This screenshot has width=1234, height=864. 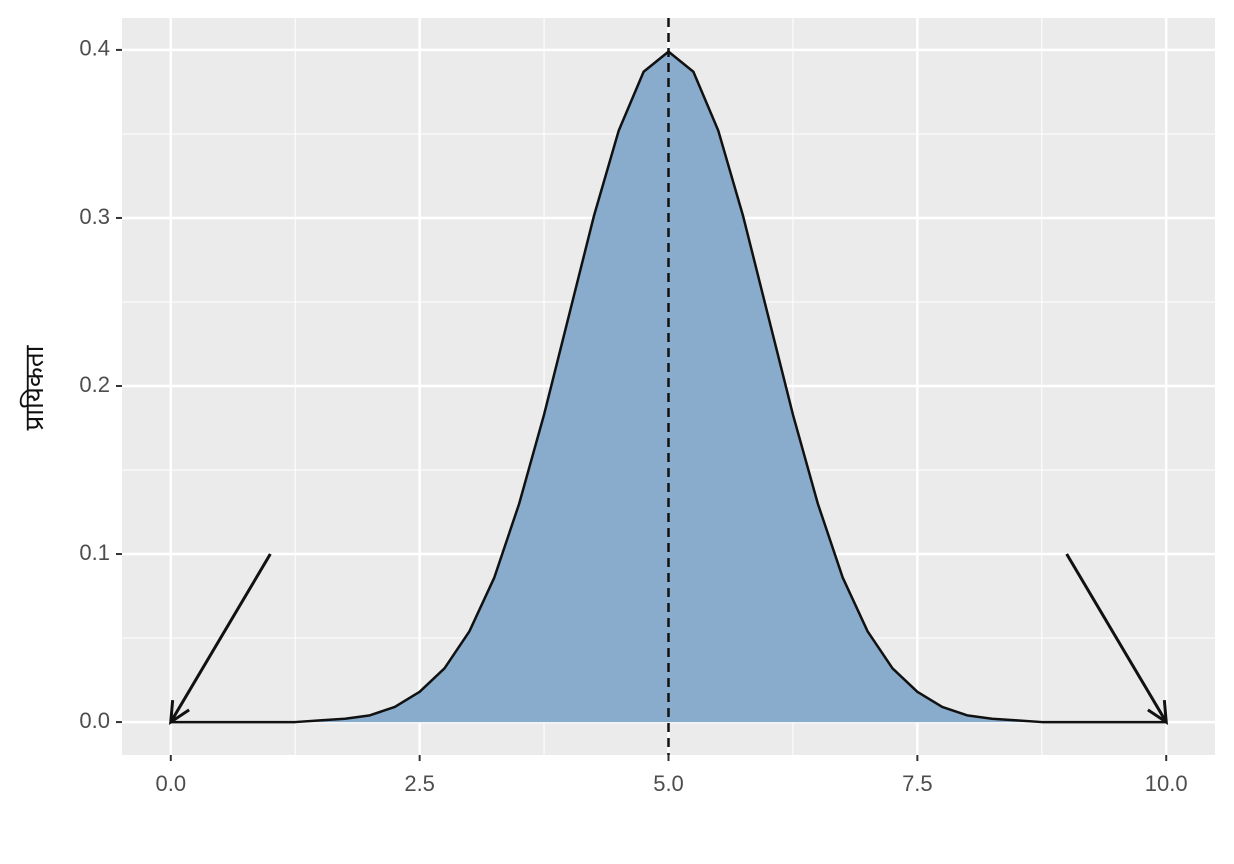 I want to click on y-tick-label: 0.2, so click(x=94, y=384).